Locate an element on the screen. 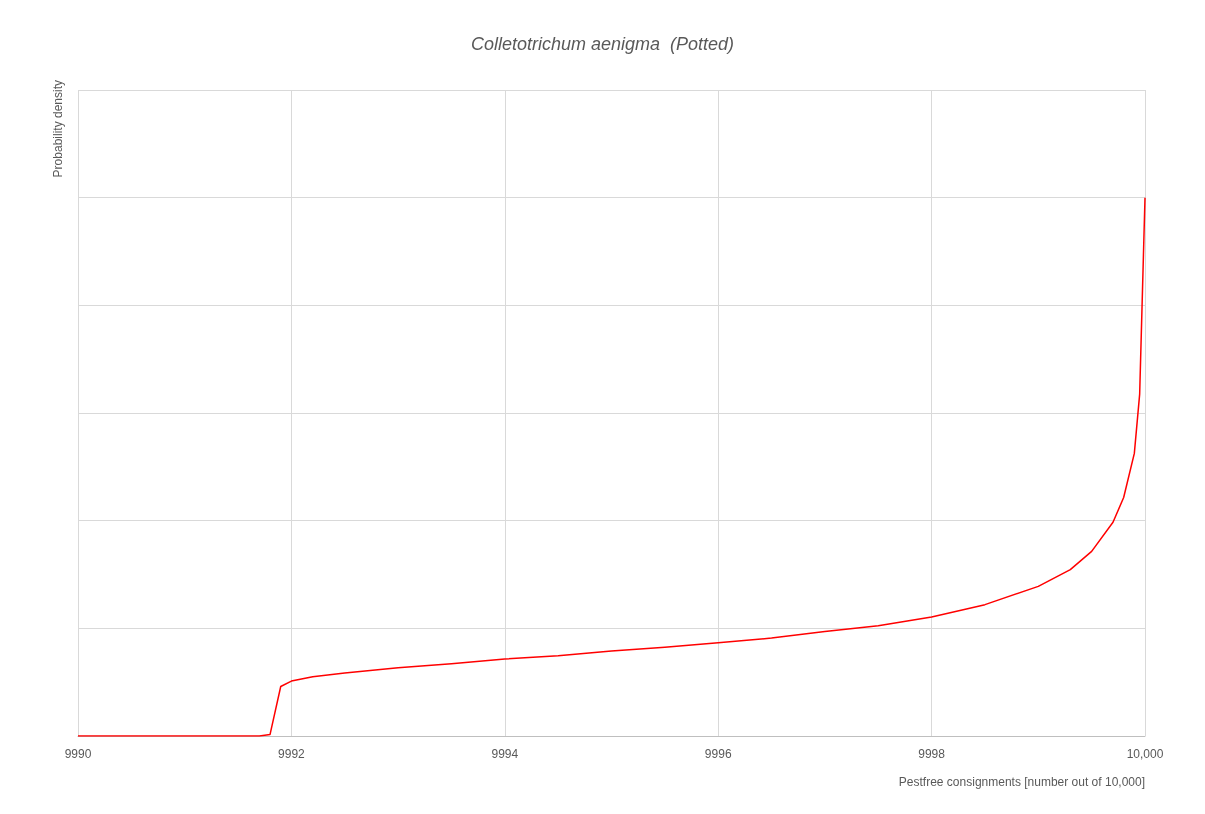 Image resolution: width=1205 pixels, height=814 pixels. y-axis-title: Probability density is located at coordinates (58, 129).